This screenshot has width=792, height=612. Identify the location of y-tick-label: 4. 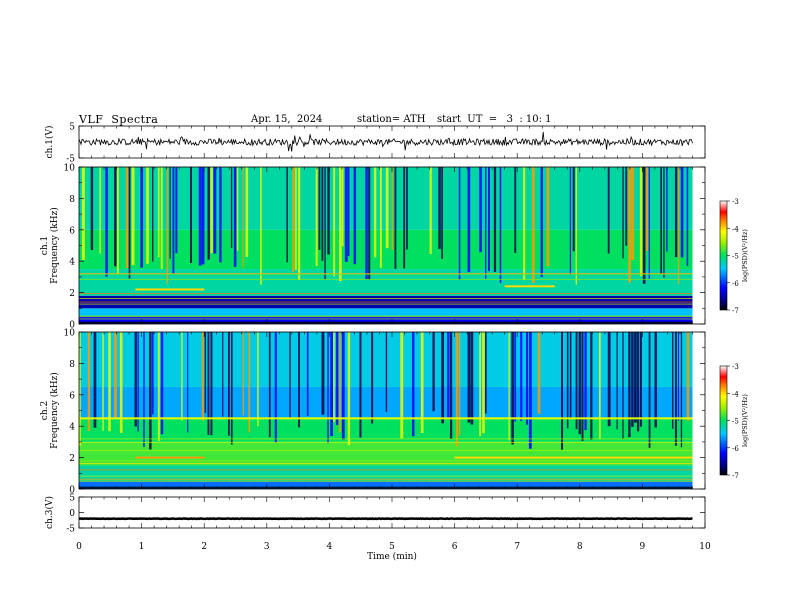
(72, 428).